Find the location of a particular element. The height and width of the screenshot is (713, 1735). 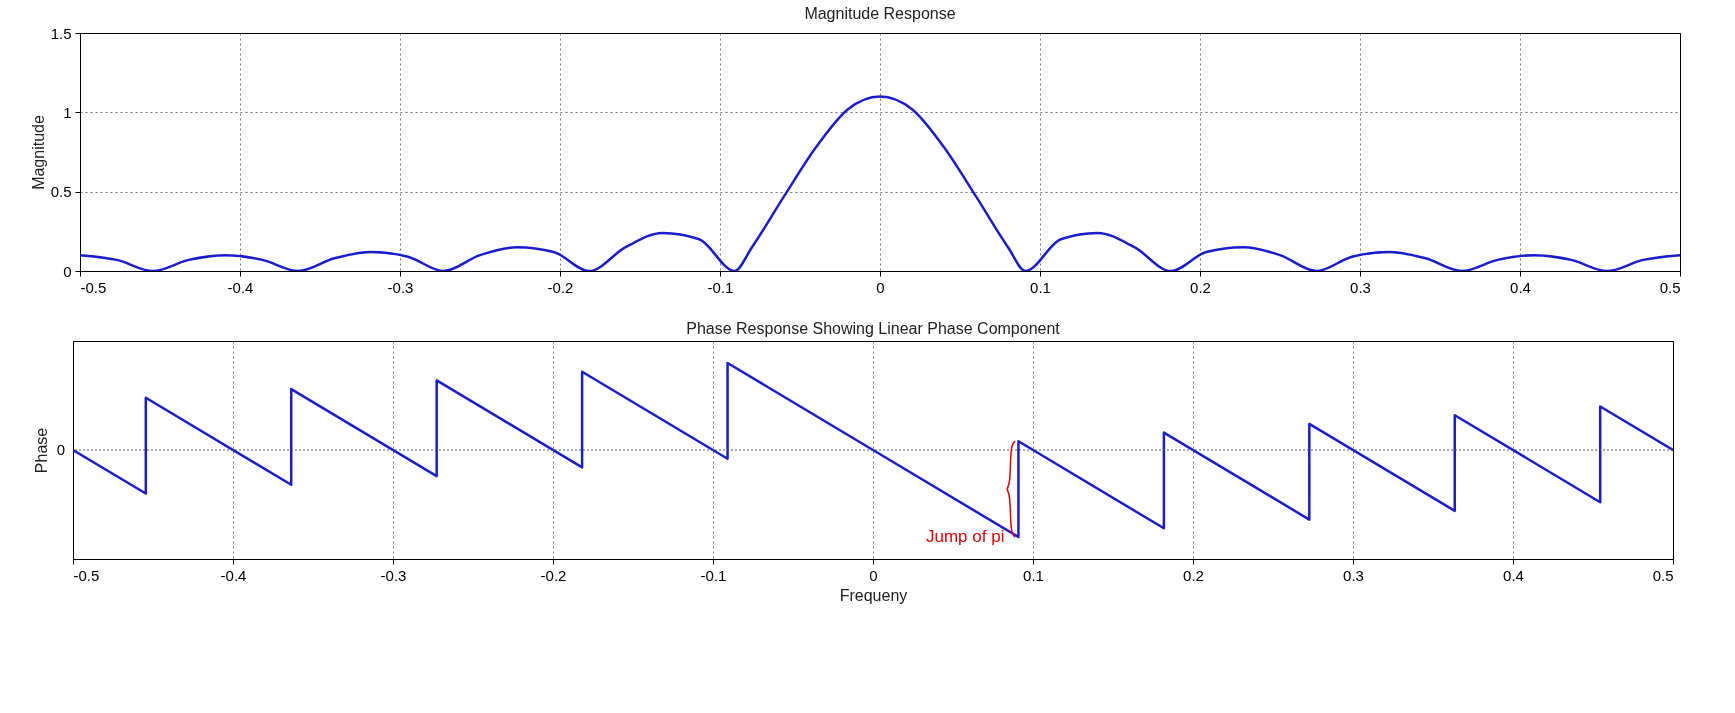

y-axis-title: Magnitude is located at coordinates (38, 152).